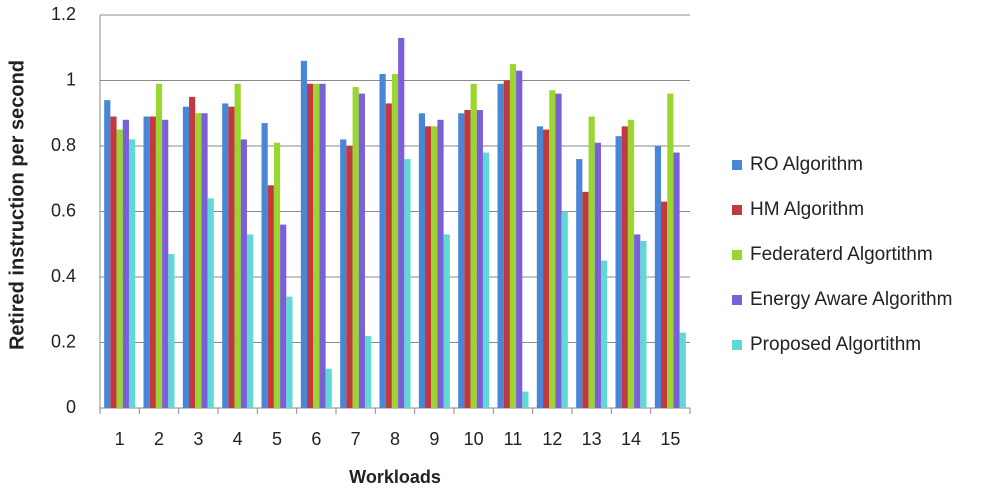 The height and width of the screenshot is (496, 1000). What do you see at coordinates (63, 145) in the screenshot?
I see `y-tick-label: 0.8` at bounding box center [63, 145].